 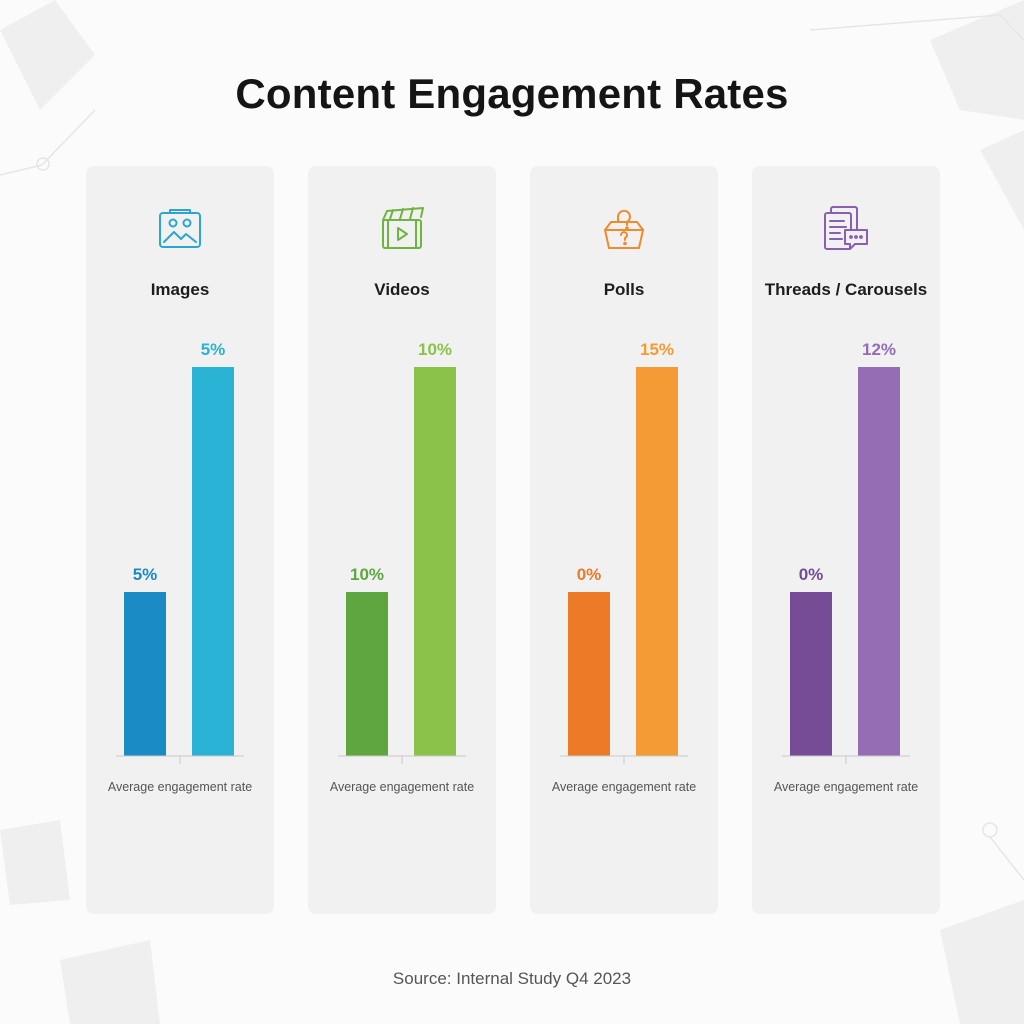 What do you see at coordinates (402, 289) in the screenshot?
I see `category-label: Videos` at bounding box center [402, 289].